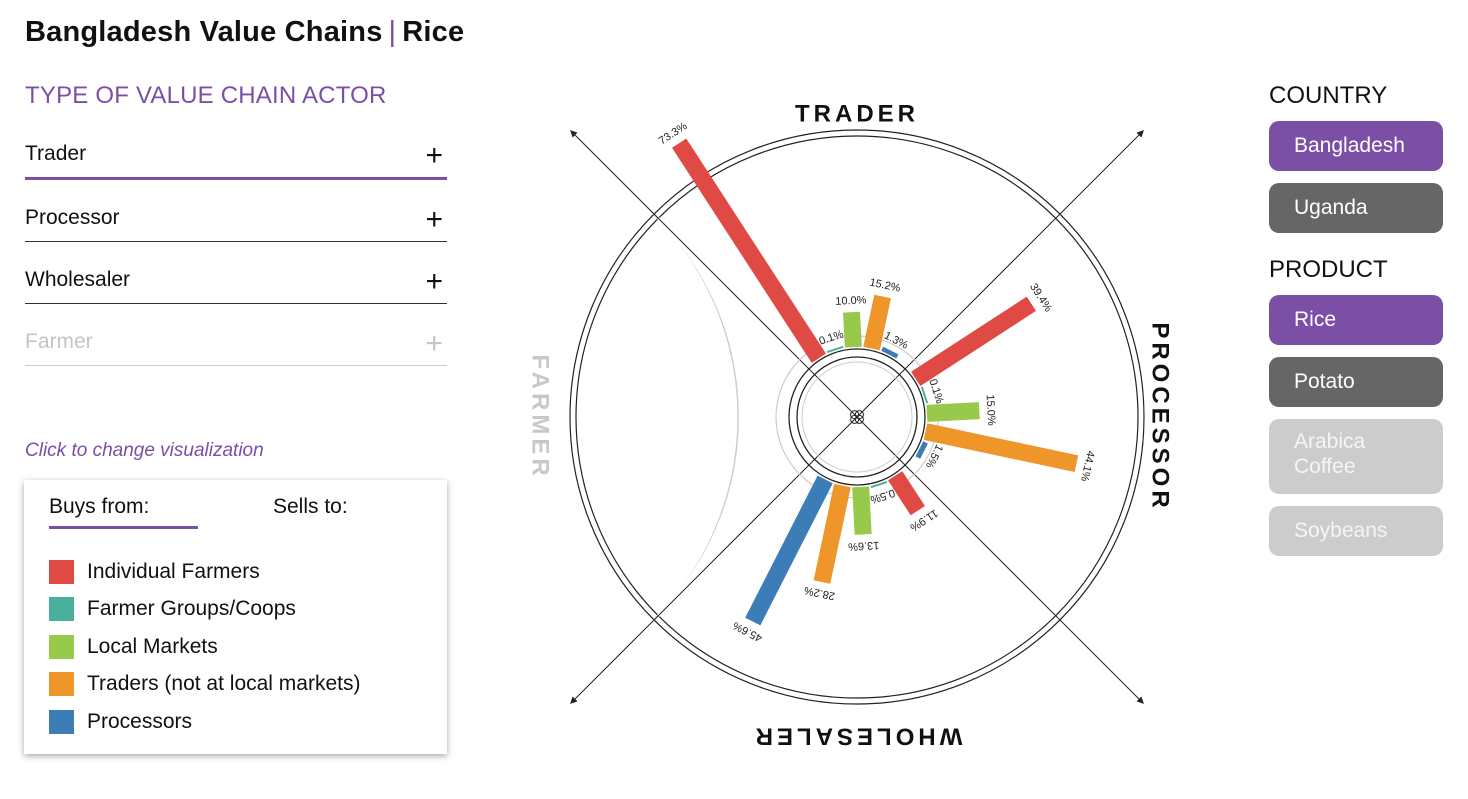 Image resolution: width=1468 pixels, height=799 pixels. I want to click on legend-label: Local Markets, so click(152, 646).